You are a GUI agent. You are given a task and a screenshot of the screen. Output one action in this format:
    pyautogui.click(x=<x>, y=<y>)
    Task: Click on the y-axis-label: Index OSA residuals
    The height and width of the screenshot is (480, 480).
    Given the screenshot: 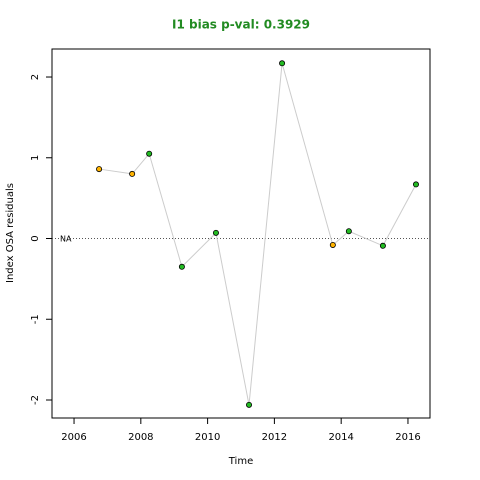 What is the action you would take?
    pyautogui.click(x=10, y=233)
    